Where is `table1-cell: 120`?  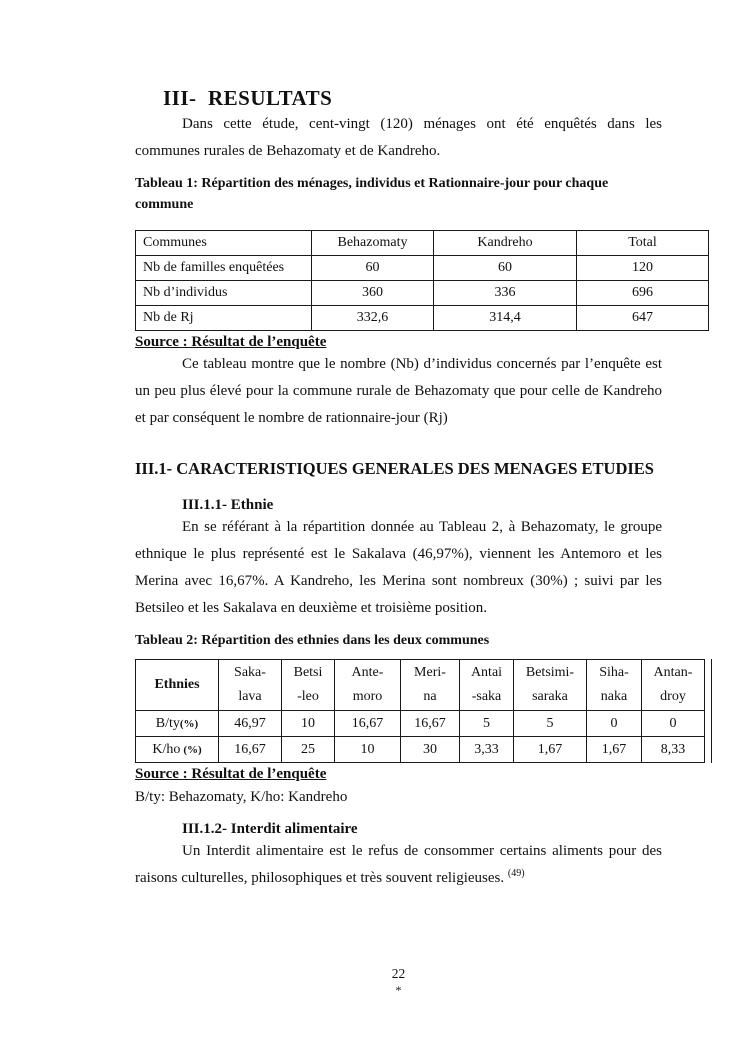
table1-cell: 120 is located at coordinates (642, 268).